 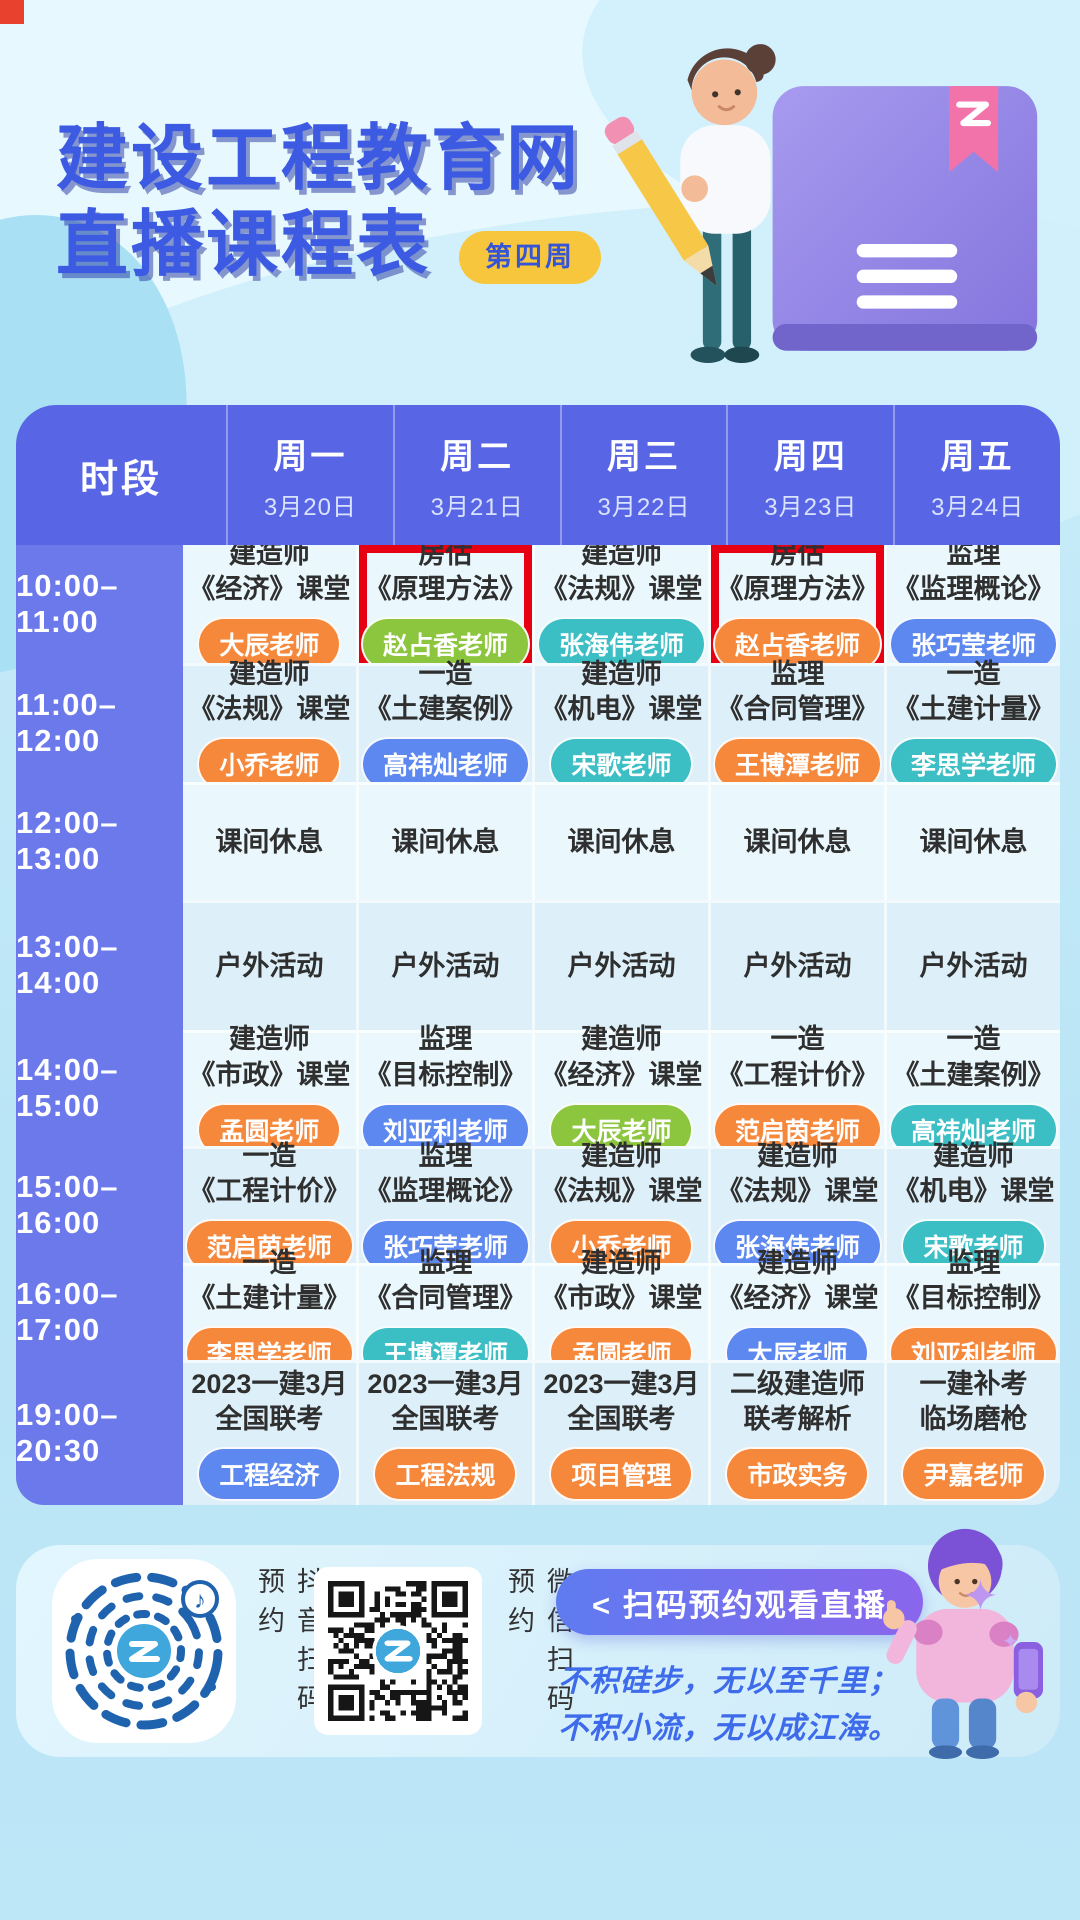 What do you see at coordinates (269, 725) in the screenshot?
I see `course-cell: 建造师 《法规》课堂 小乔老师` at bounding box center [269, 725].